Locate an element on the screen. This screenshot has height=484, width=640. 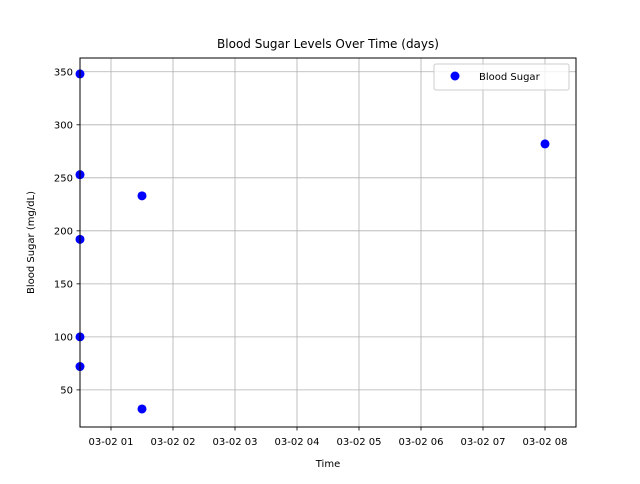
x-tick-label: 03-02 08 is located at coordinates (545, 442).